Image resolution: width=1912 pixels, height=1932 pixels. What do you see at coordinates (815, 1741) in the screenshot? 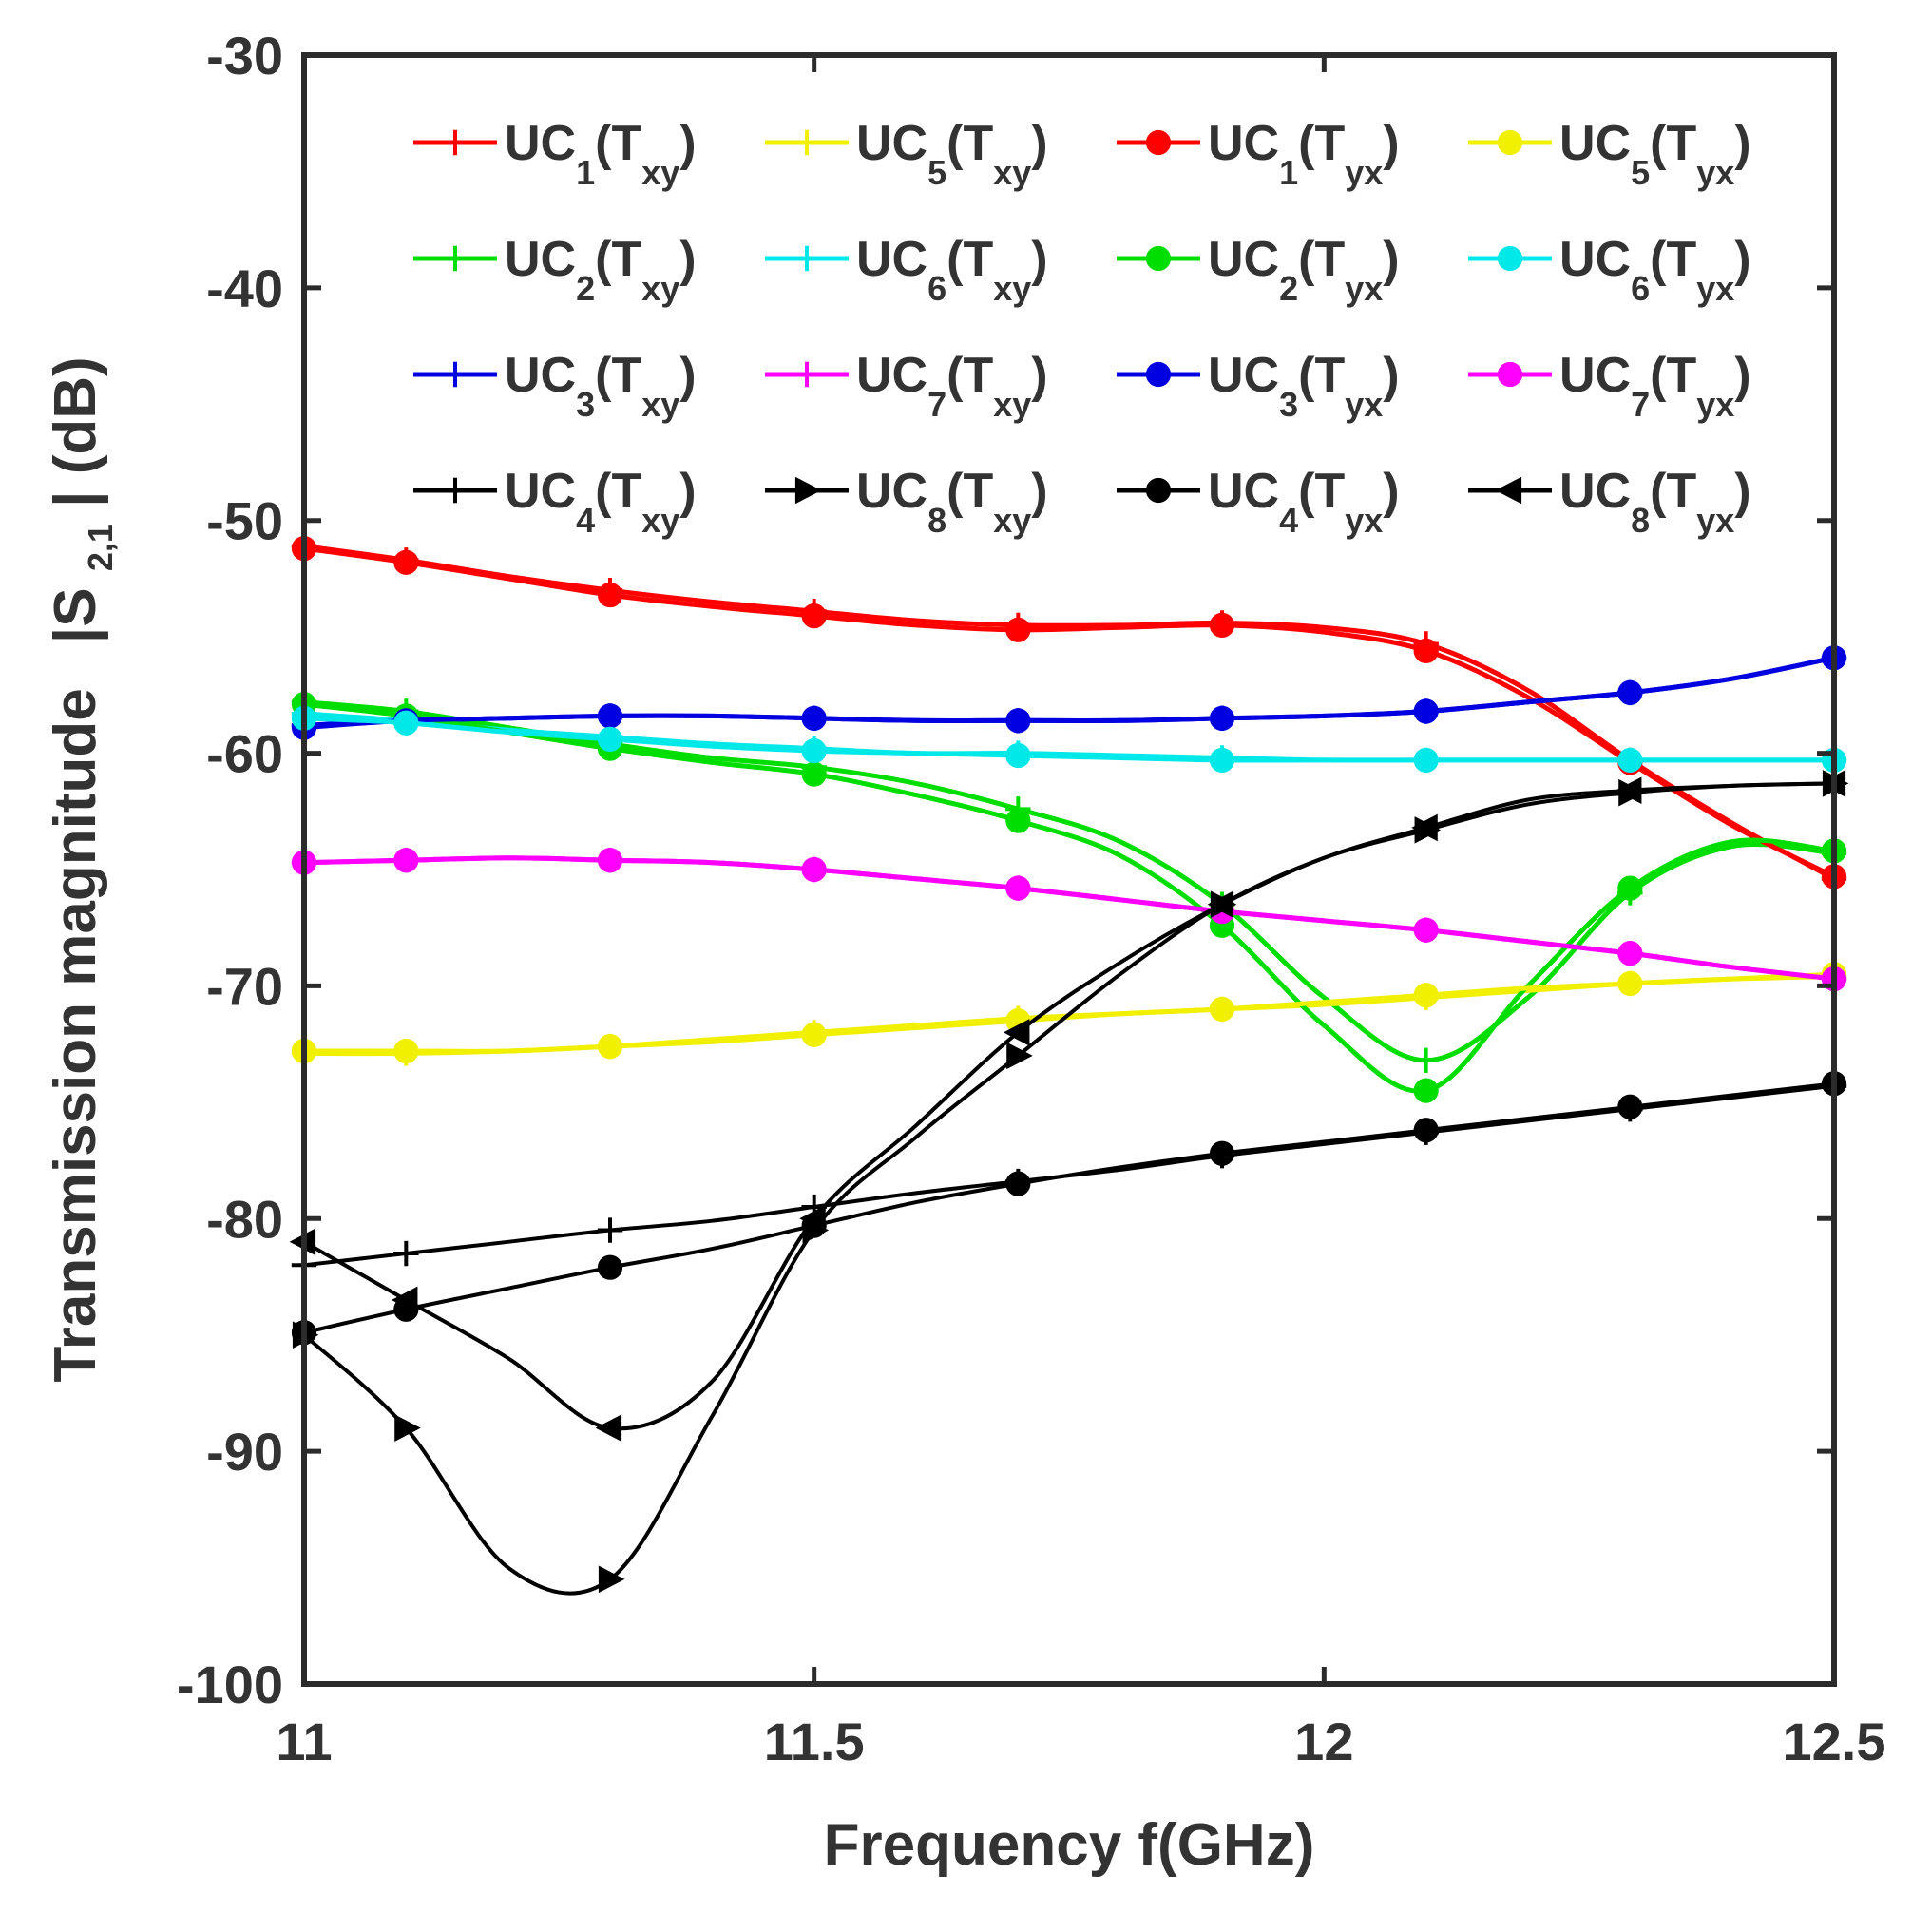
I see `x-tick-label: 11.5` at bounding box center [815, 1741].